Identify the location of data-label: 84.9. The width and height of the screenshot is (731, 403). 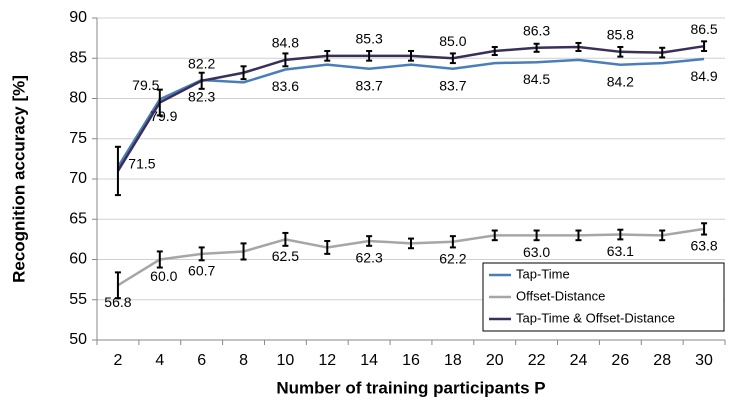
(703, 76).